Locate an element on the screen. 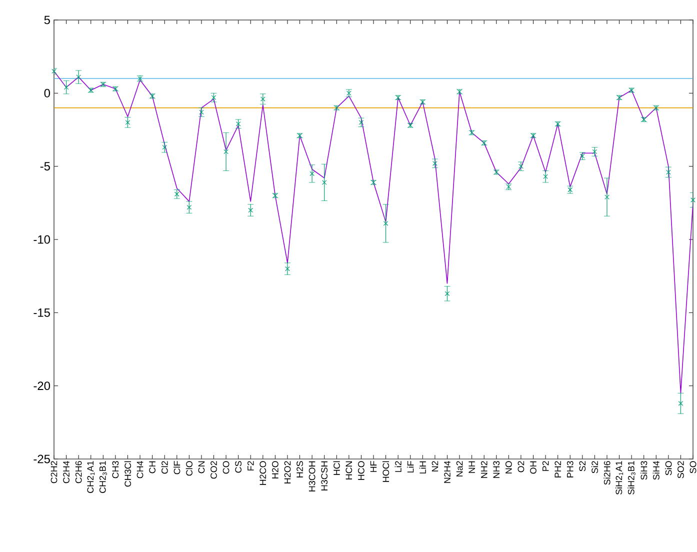 The image size is (697, 552). x-tick-label: HCl is located at coordinates (336, 468).